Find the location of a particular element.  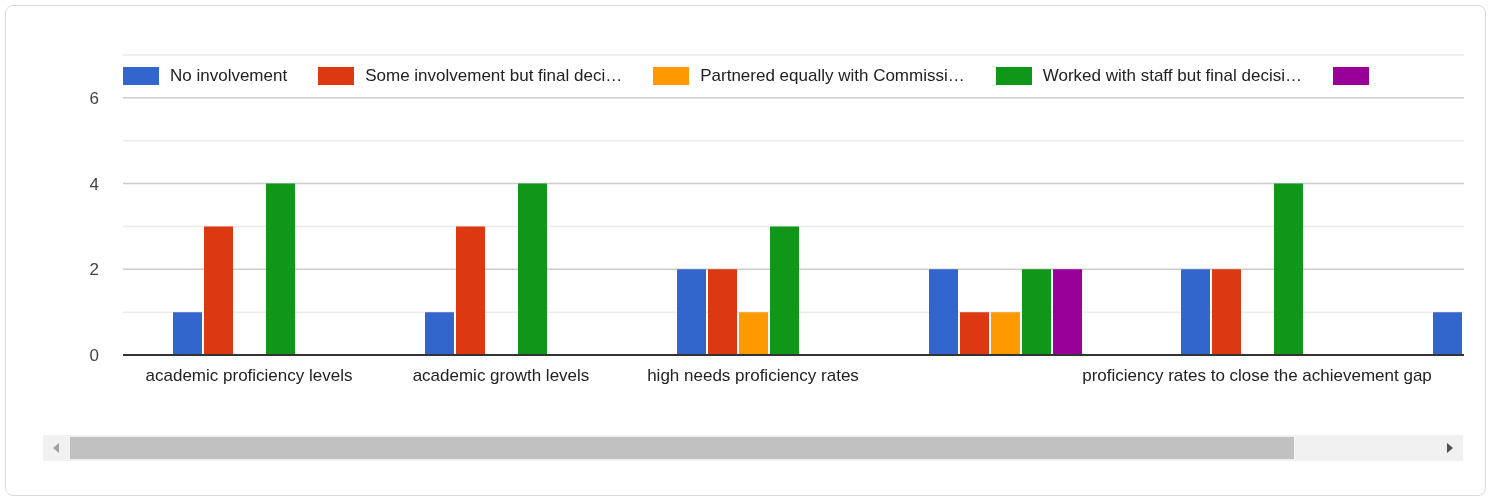

x-tick-label: high needs proficiency rates is located at coordinates (753, 376).